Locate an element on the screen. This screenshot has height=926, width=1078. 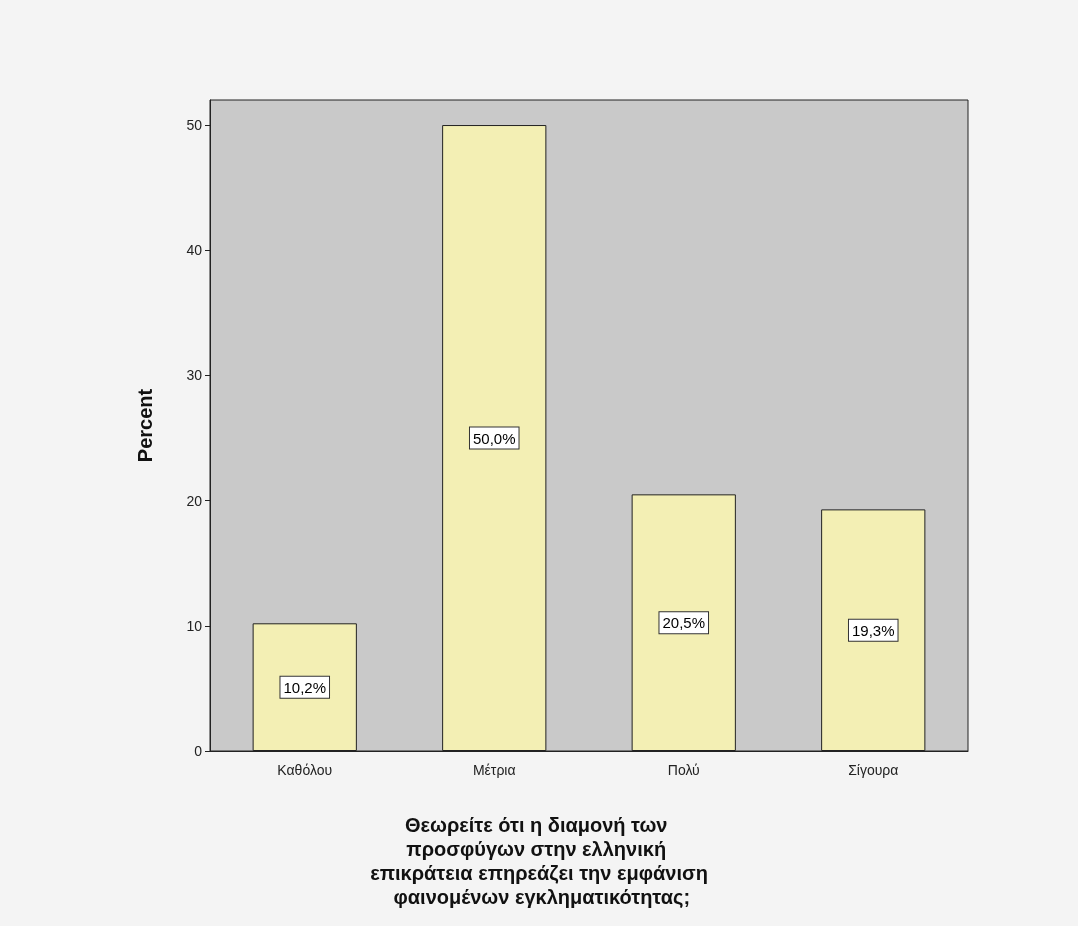
y-tick-label: 30 is located at coordinates (194, 375).